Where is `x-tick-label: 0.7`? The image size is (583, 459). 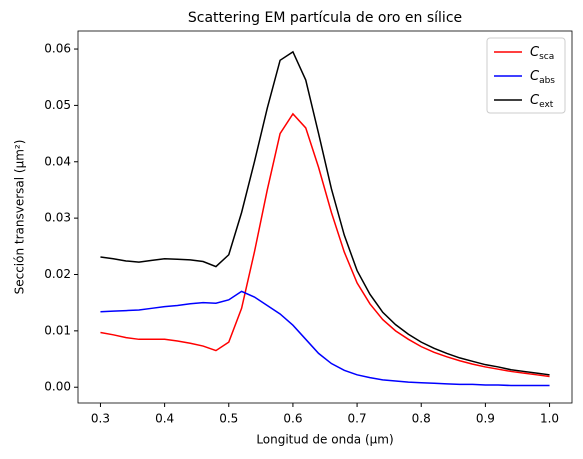
x-tick-label: 0.7 is located at coordinates (357, 419).